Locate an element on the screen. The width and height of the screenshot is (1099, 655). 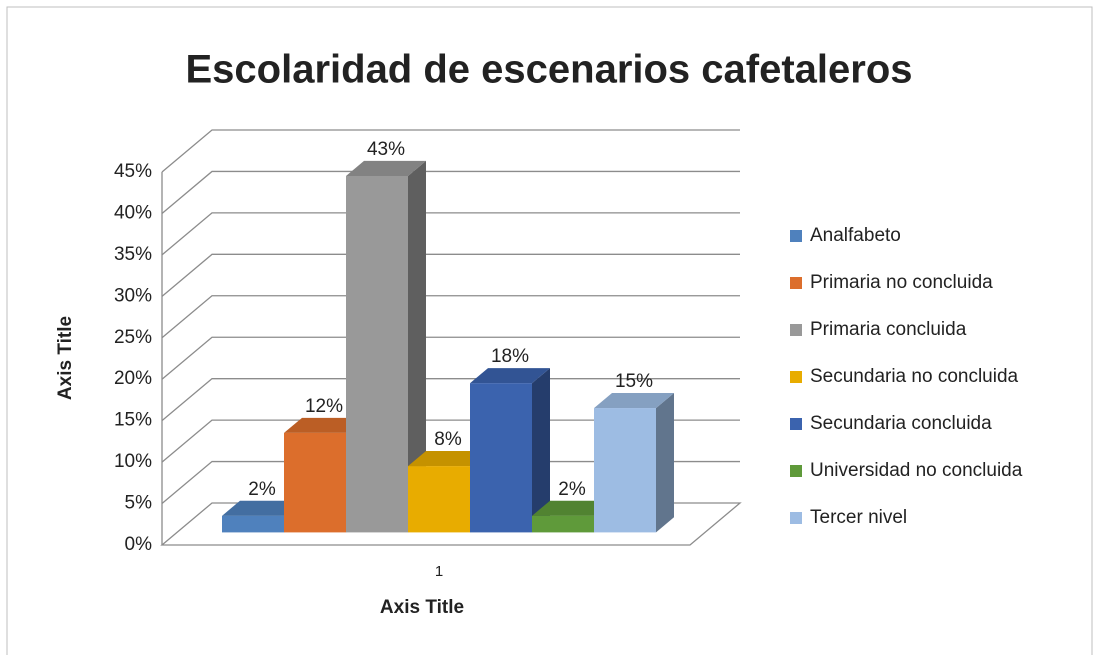
legend-label: Secundaria concluida is located at coordinates (901, 423).